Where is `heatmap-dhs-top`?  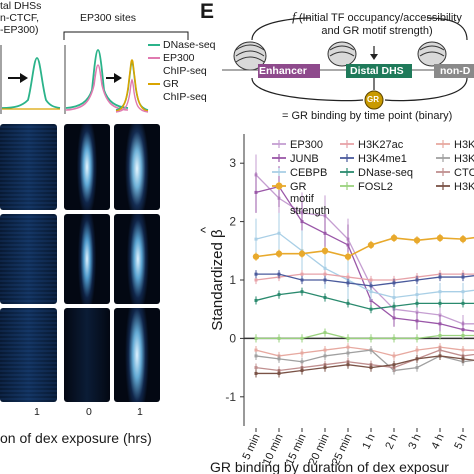 heatmap-dhs-top is located at coordinates (28, 167).